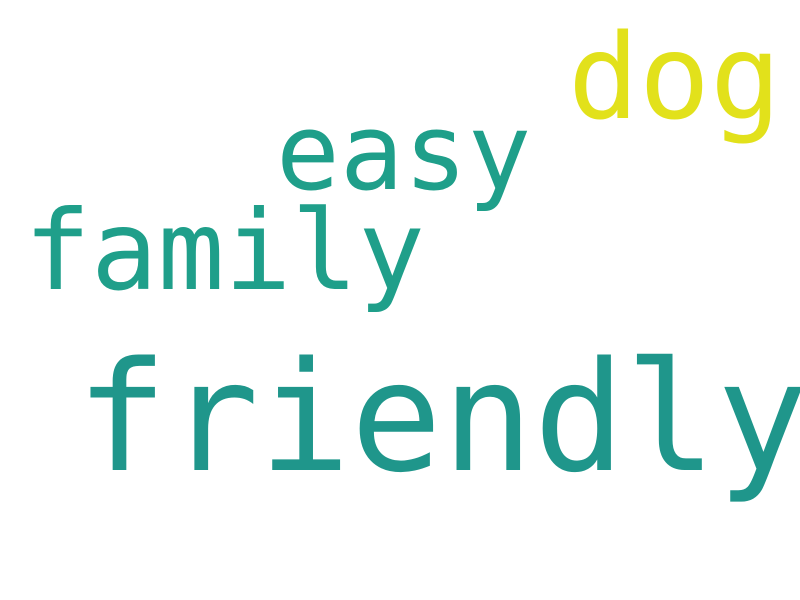  I want to click on word-dog: dog, so click(675, 77).